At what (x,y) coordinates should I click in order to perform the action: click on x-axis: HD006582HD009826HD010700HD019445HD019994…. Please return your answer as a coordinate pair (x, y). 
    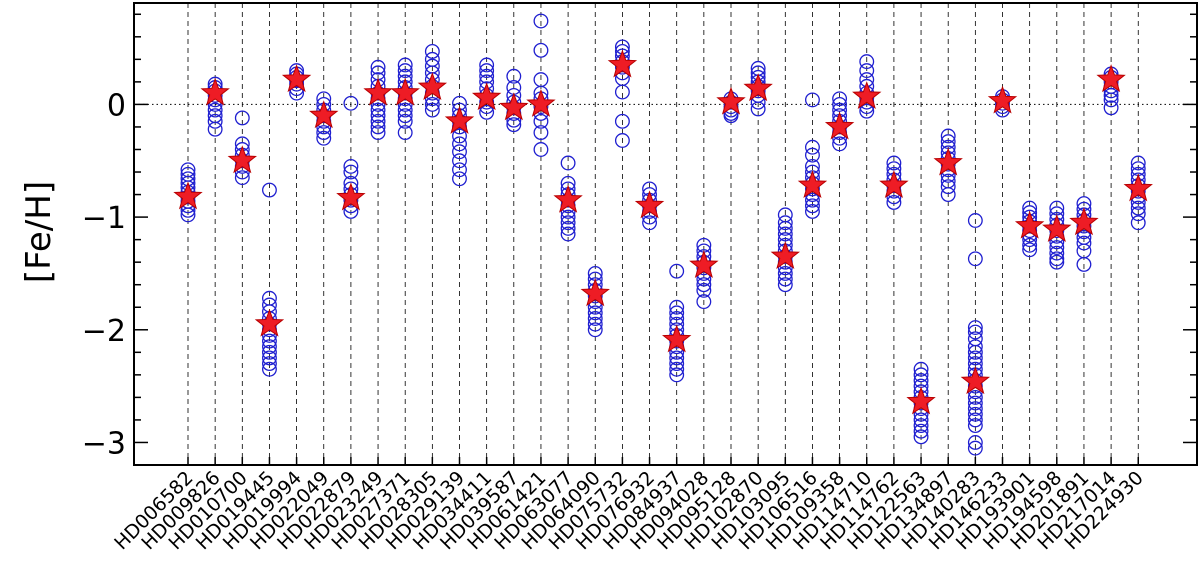
    Looking at the image, I should click on (629, 505).